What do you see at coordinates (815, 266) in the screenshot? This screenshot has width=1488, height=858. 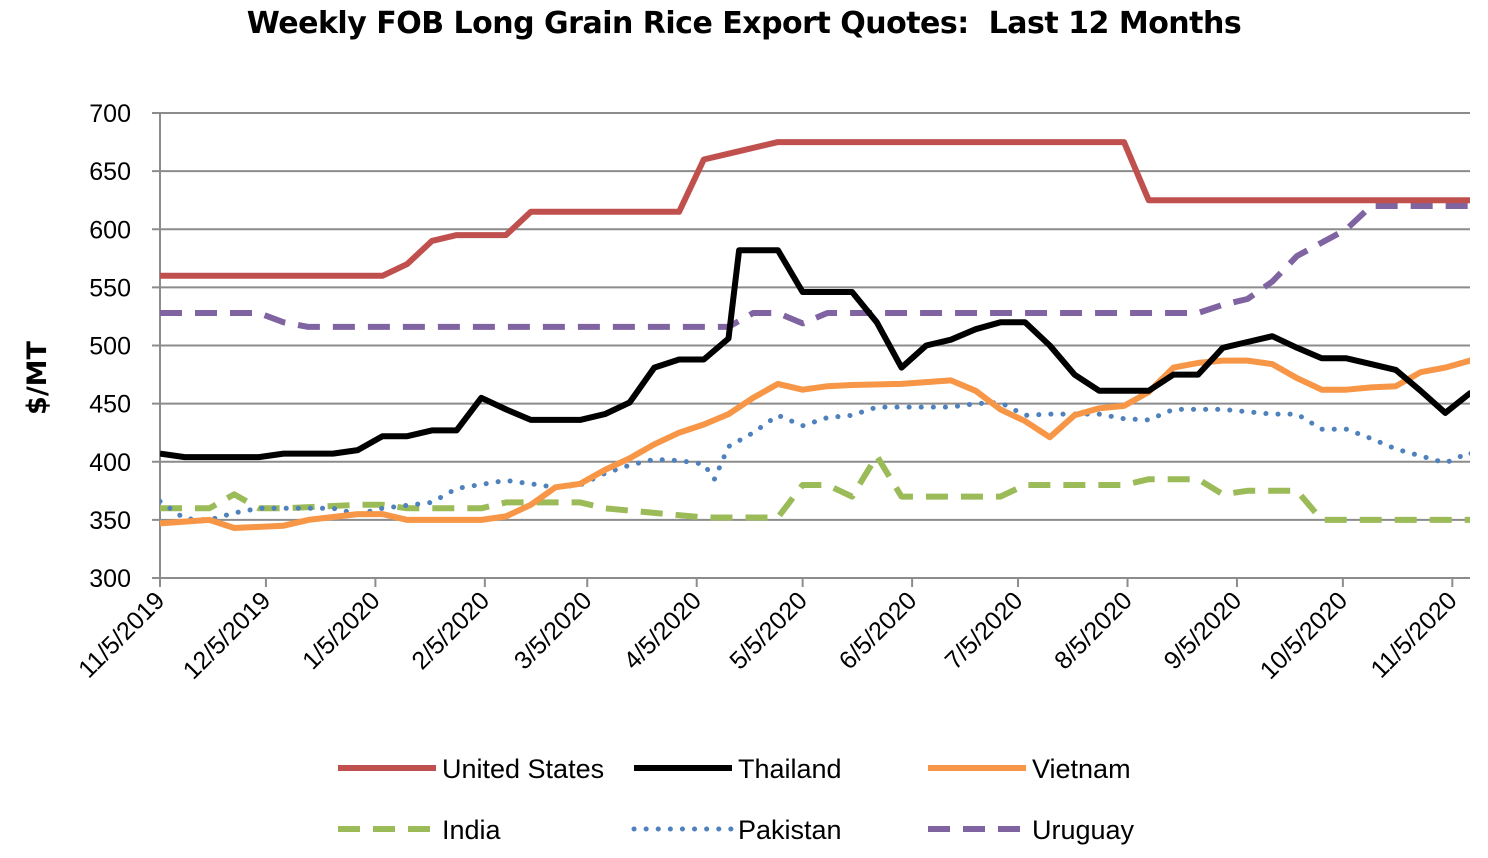 I see `series-line-uruguay` at bounding box center [815, 266].